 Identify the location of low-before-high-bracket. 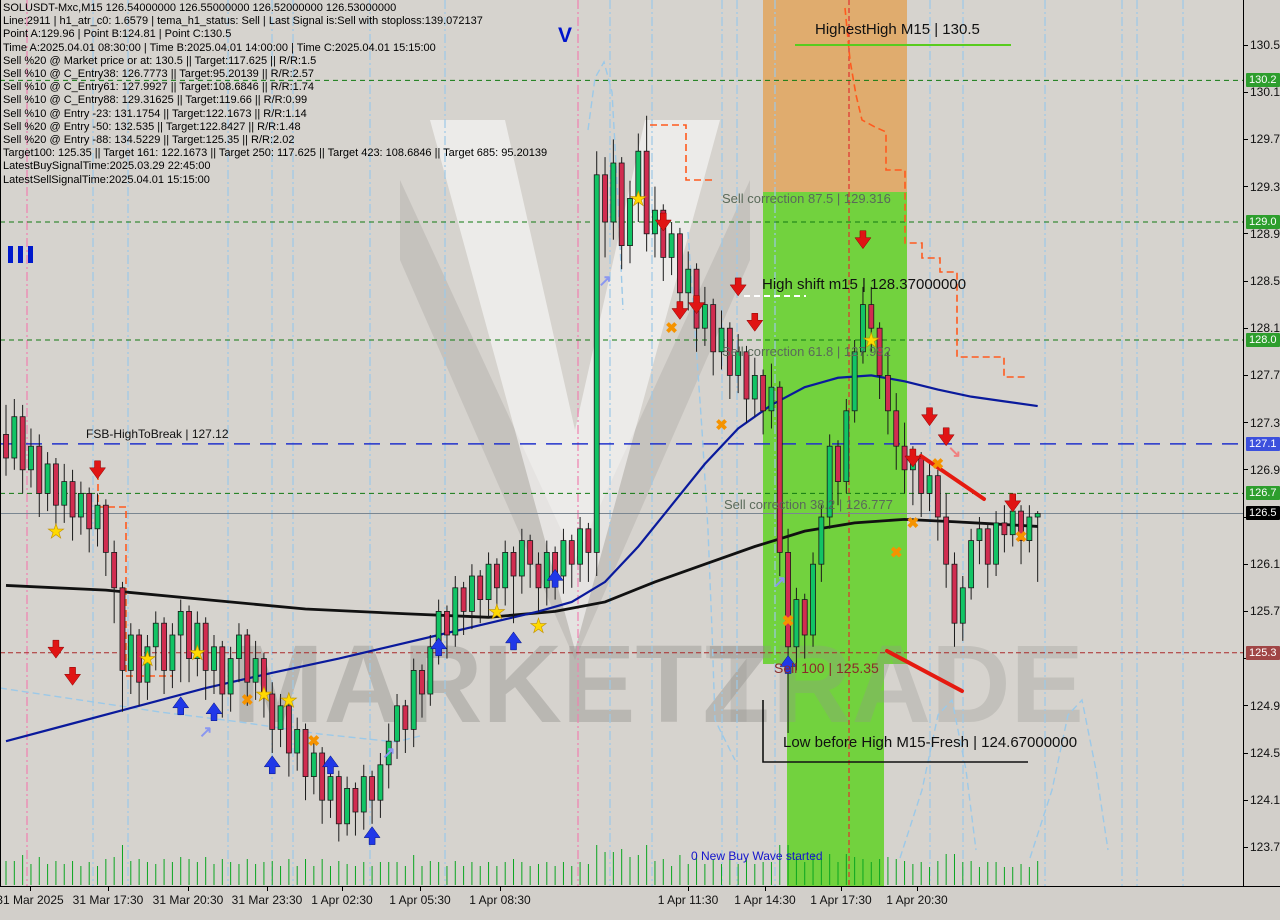
(895, 731).